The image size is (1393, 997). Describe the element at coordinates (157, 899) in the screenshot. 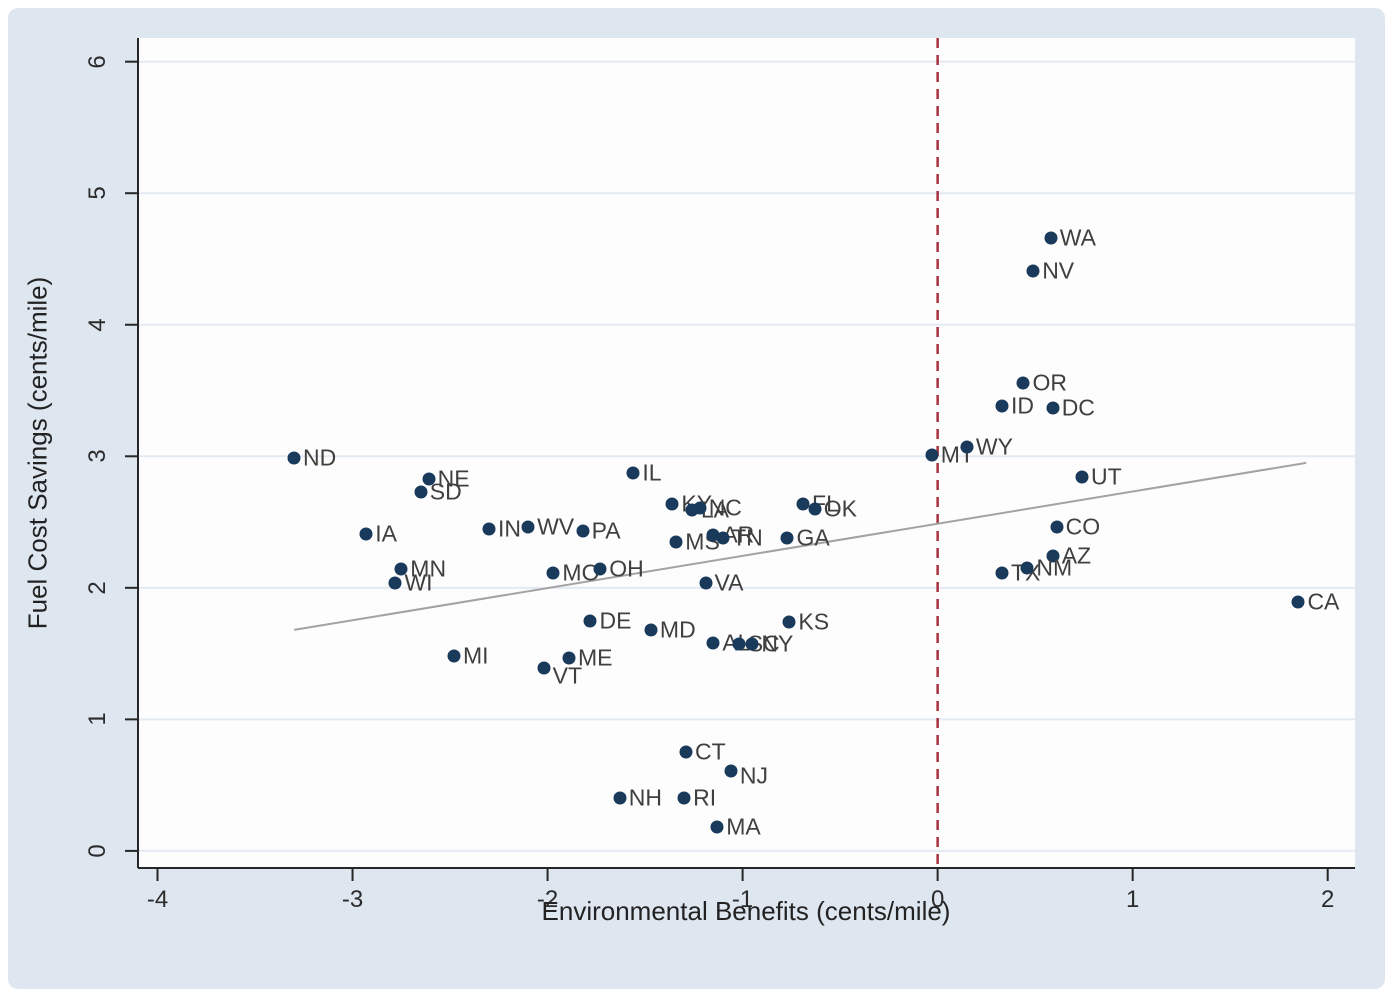

I see `x-tick-label--4: -4` at that location.